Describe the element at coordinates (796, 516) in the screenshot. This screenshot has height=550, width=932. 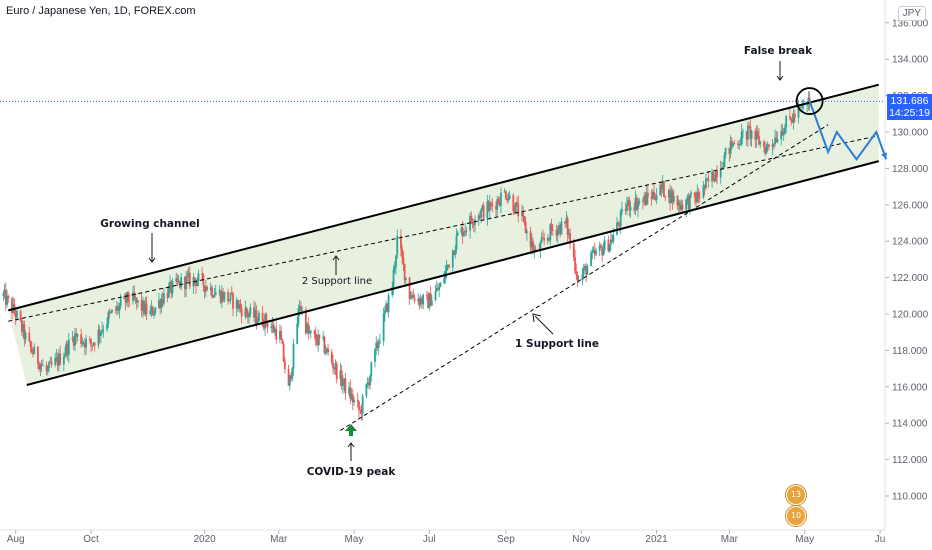
I see `event-badge-dividends: 10` at that location.